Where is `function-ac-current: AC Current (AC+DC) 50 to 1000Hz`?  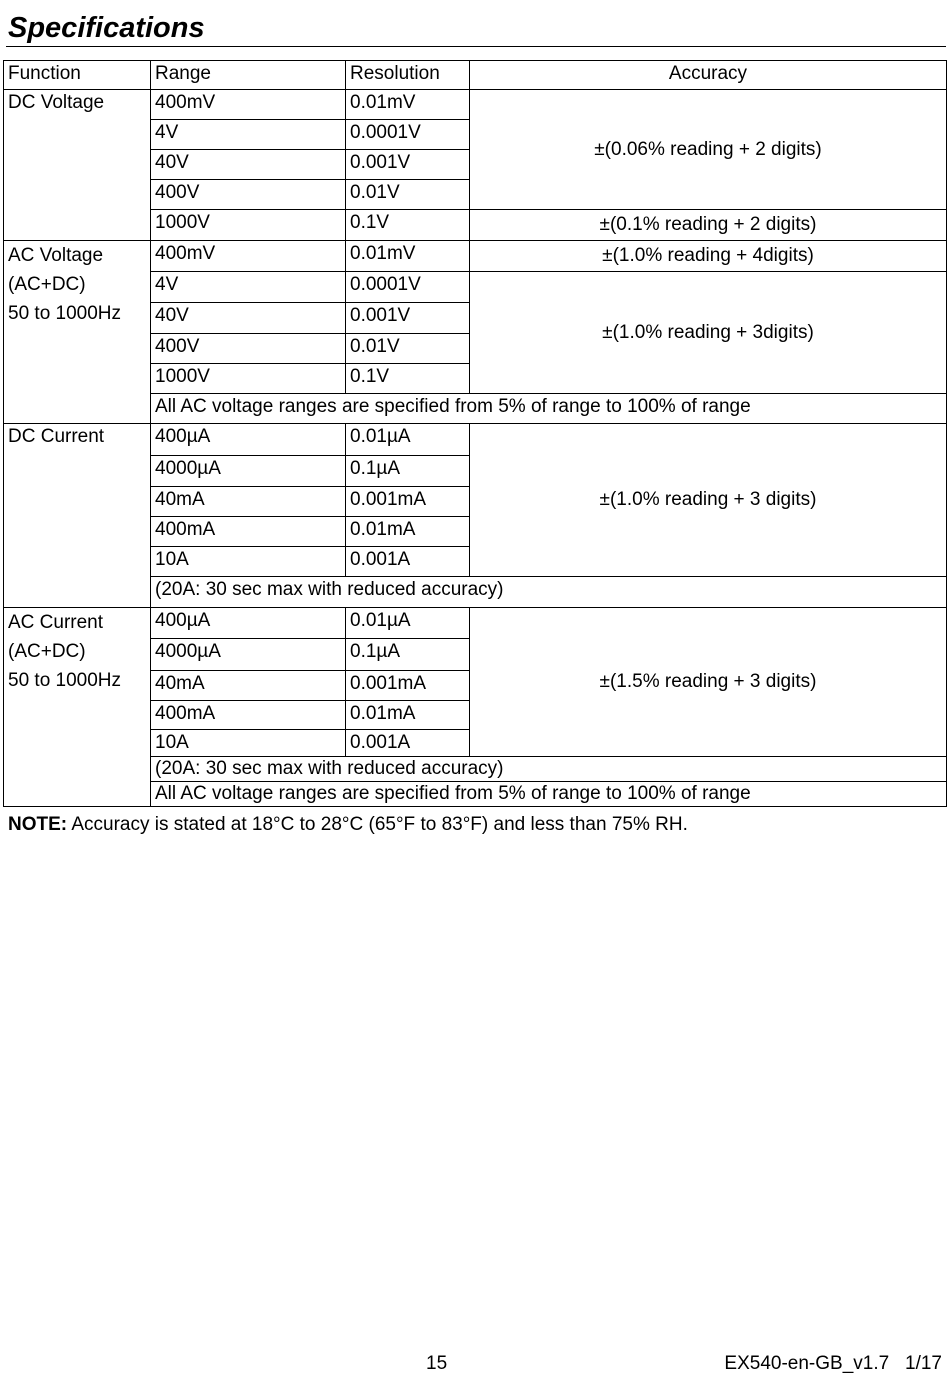 function-ac-current: AC Current (AC+DC) 50 to 1000Hz is located at coordinates (77, 707).